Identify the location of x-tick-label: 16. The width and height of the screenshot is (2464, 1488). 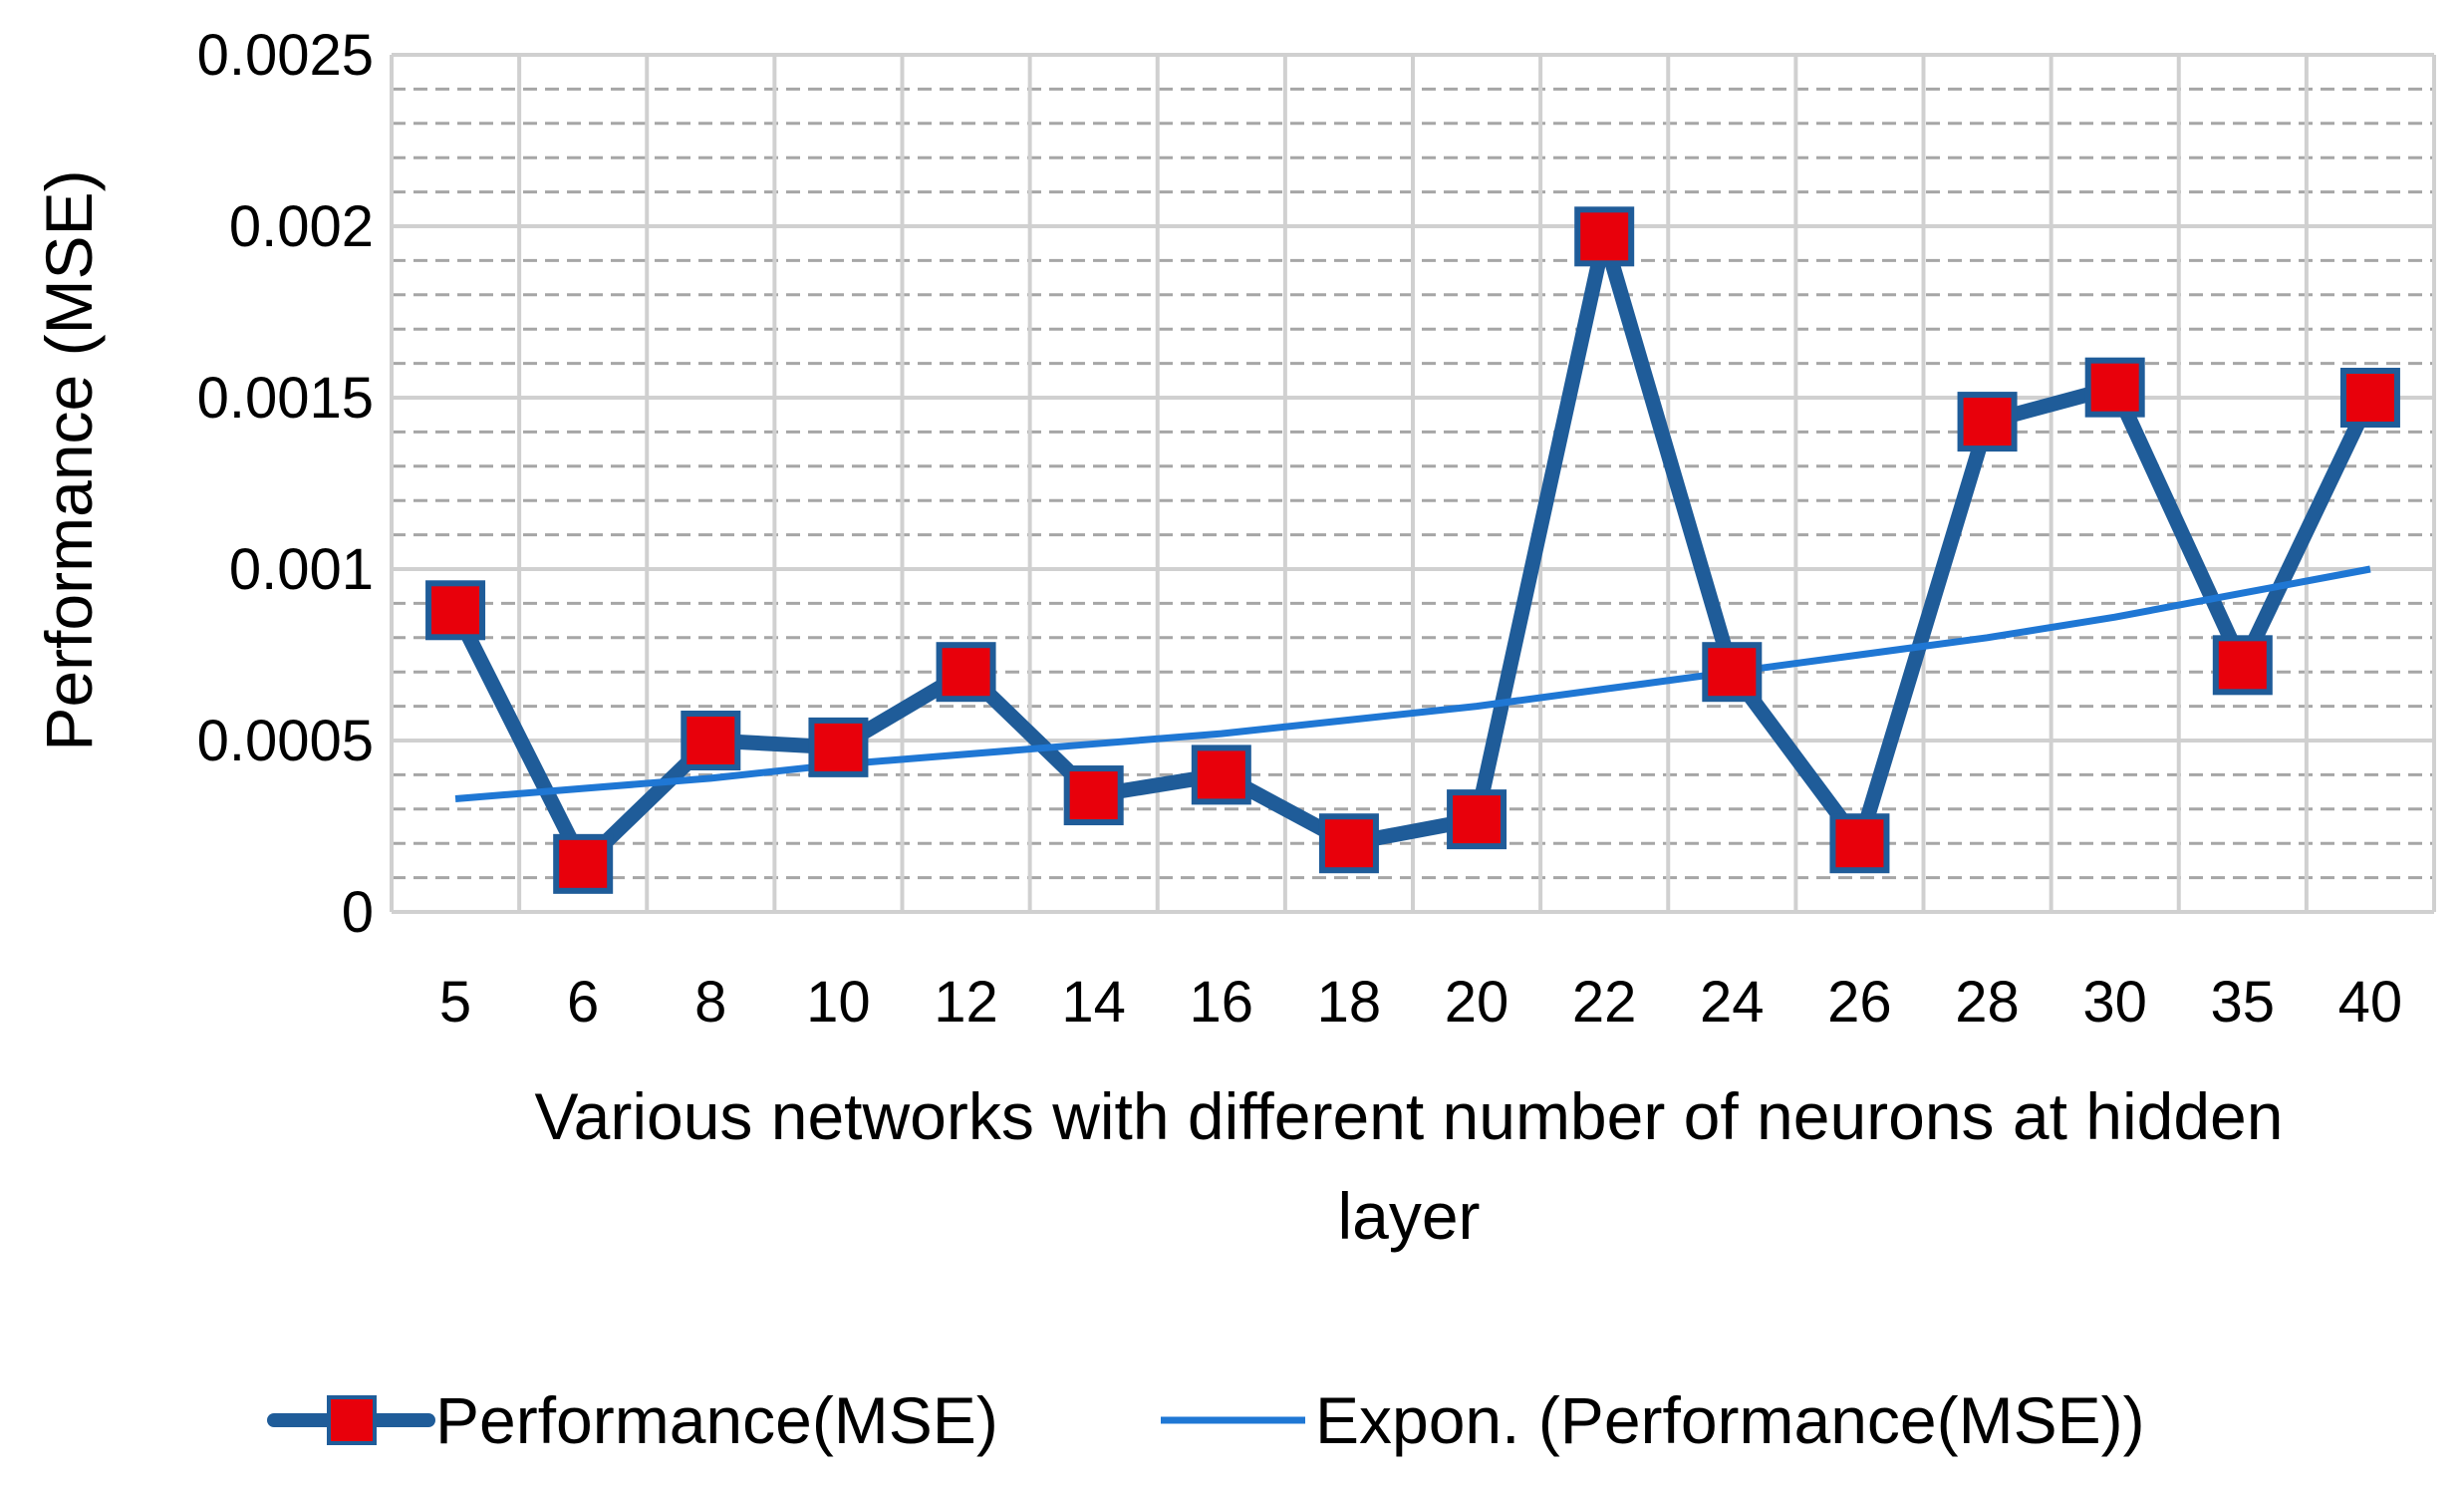
(1222, 1003).